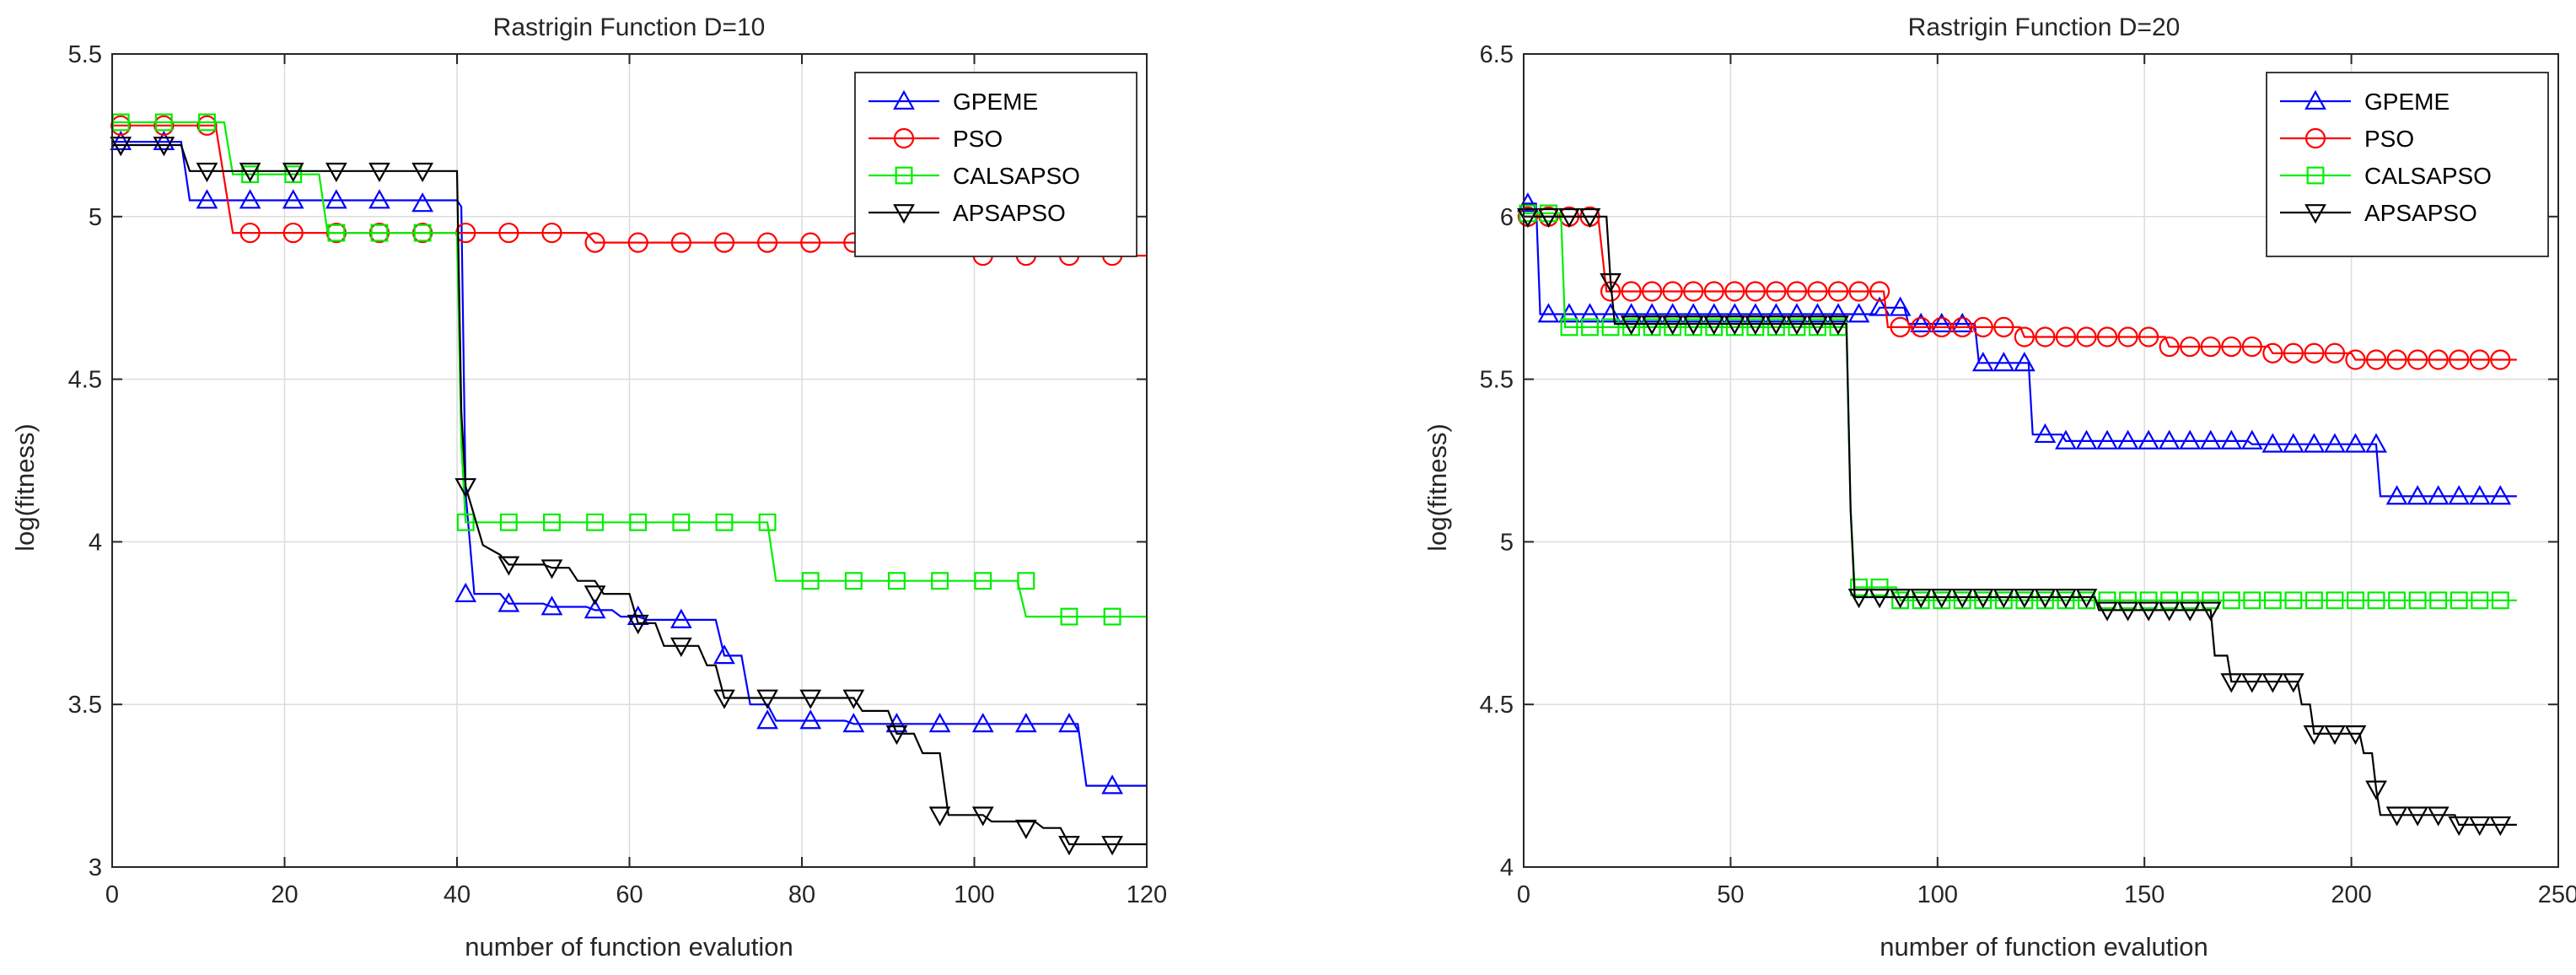  I want to click on x-tick-label: 80, so click(801, 895).